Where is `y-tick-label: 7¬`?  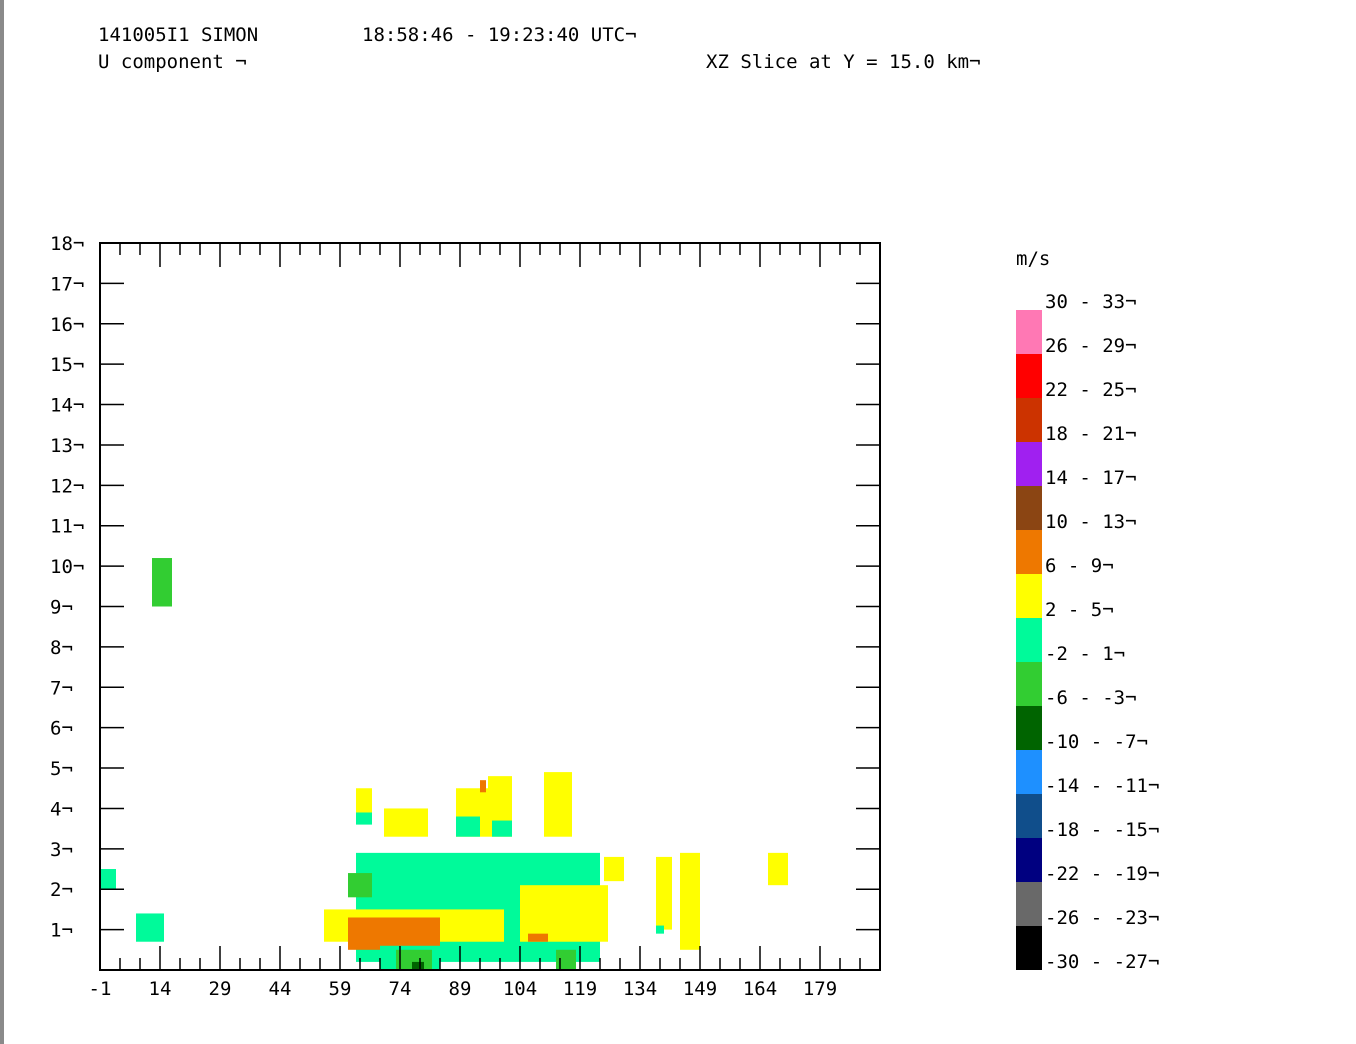 y-tick-label: 7¬ is located at coordinates (61, 688).